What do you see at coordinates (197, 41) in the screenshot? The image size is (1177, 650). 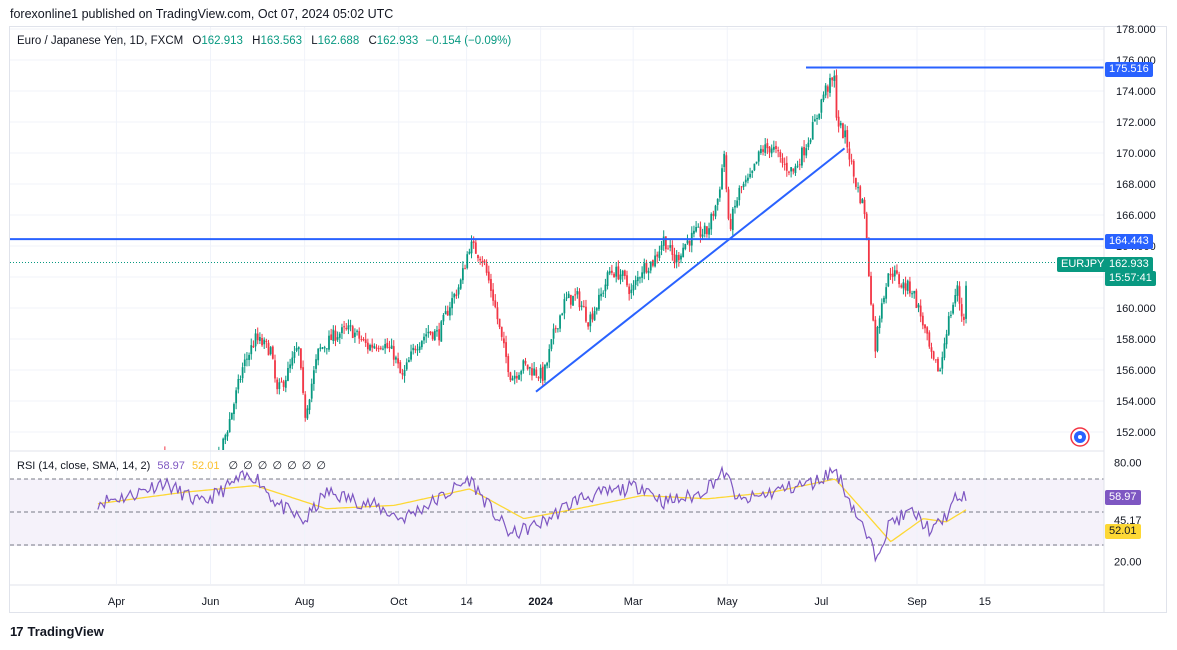 I see `open-label: O` at bounding box center [197, 41].